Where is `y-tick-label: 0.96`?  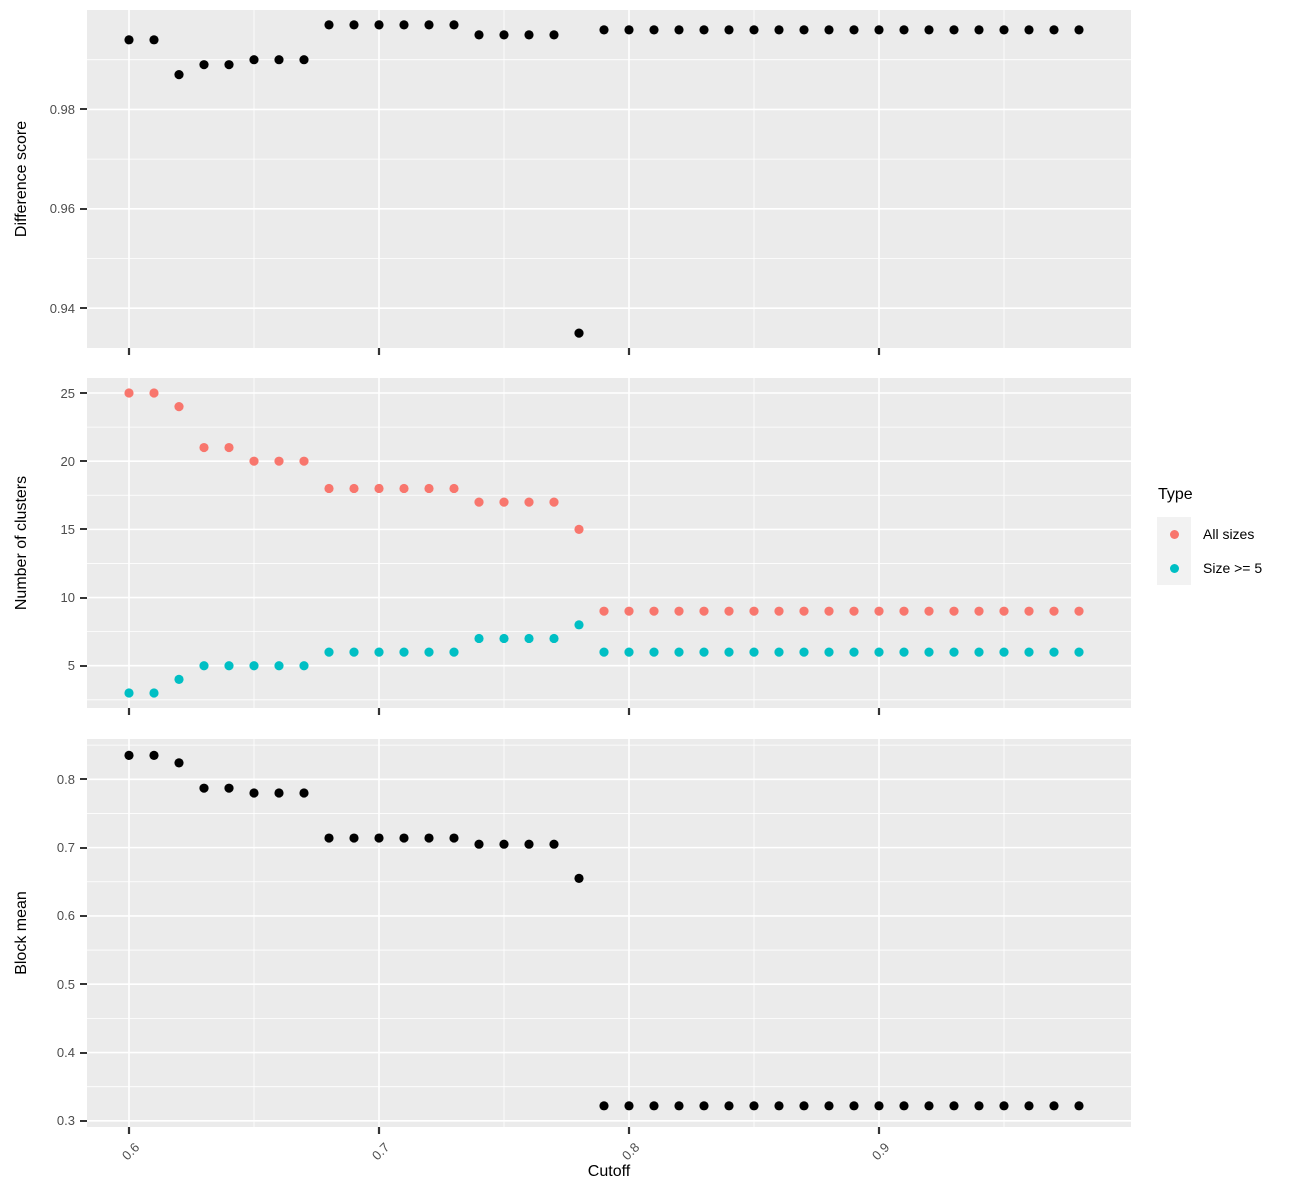 y-tick-label: 0.96 is located at coordinates (62, 209).